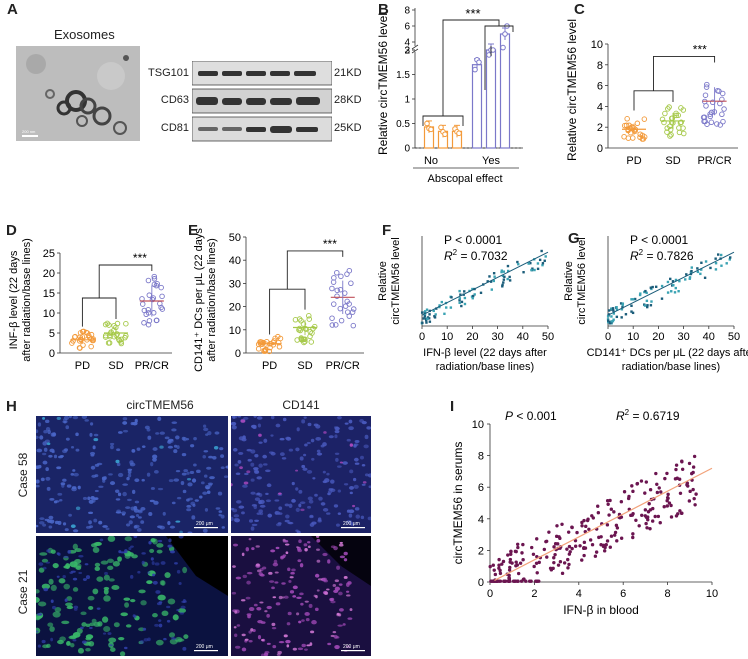  What do you see at coordinates (683, 337) in the screenshot?
I see `x-tick-label: 30` at bounding box center [683, 337].